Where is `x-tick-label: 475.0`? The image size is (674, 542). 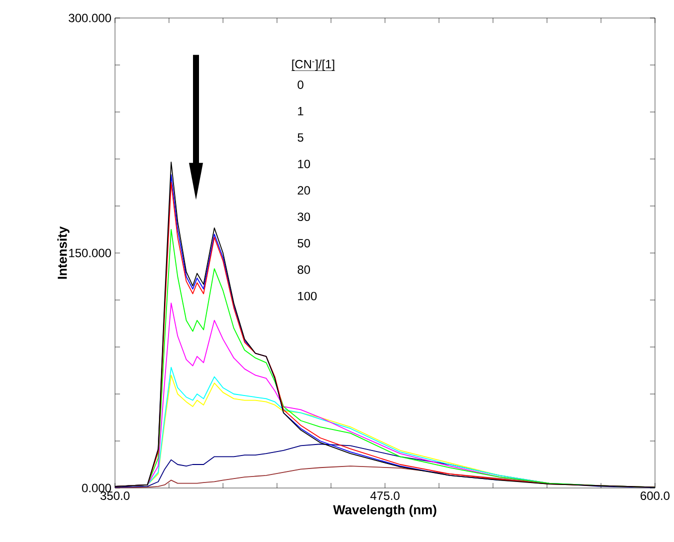
x-tick-label: 475.0 is located at coordinates (385, 496).